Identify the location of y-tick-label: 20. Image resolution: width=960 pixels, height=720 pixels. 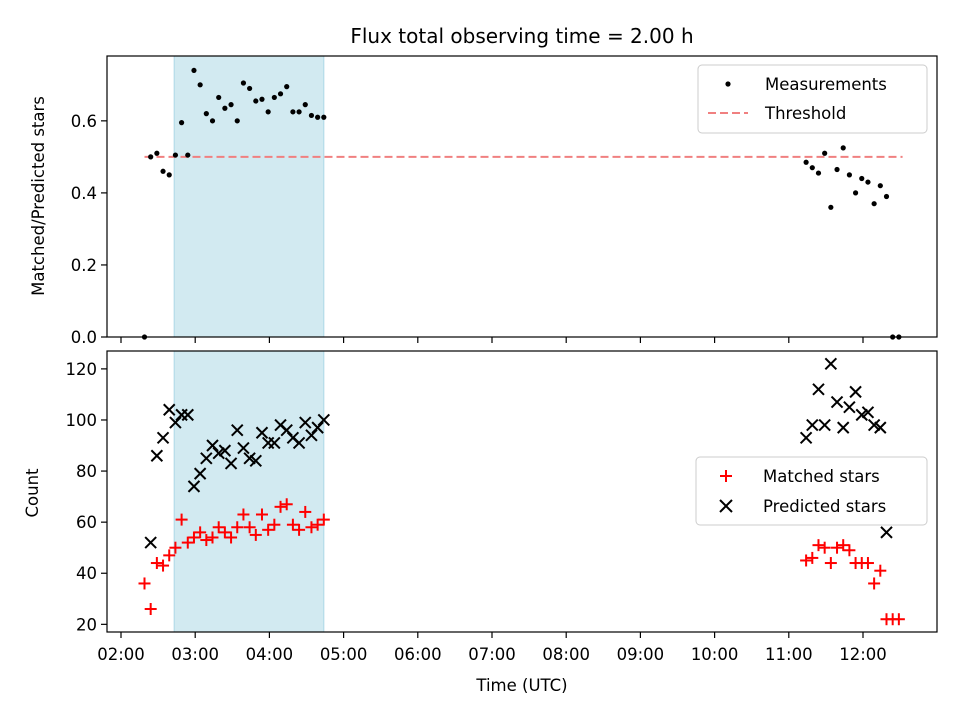
(86, 624).